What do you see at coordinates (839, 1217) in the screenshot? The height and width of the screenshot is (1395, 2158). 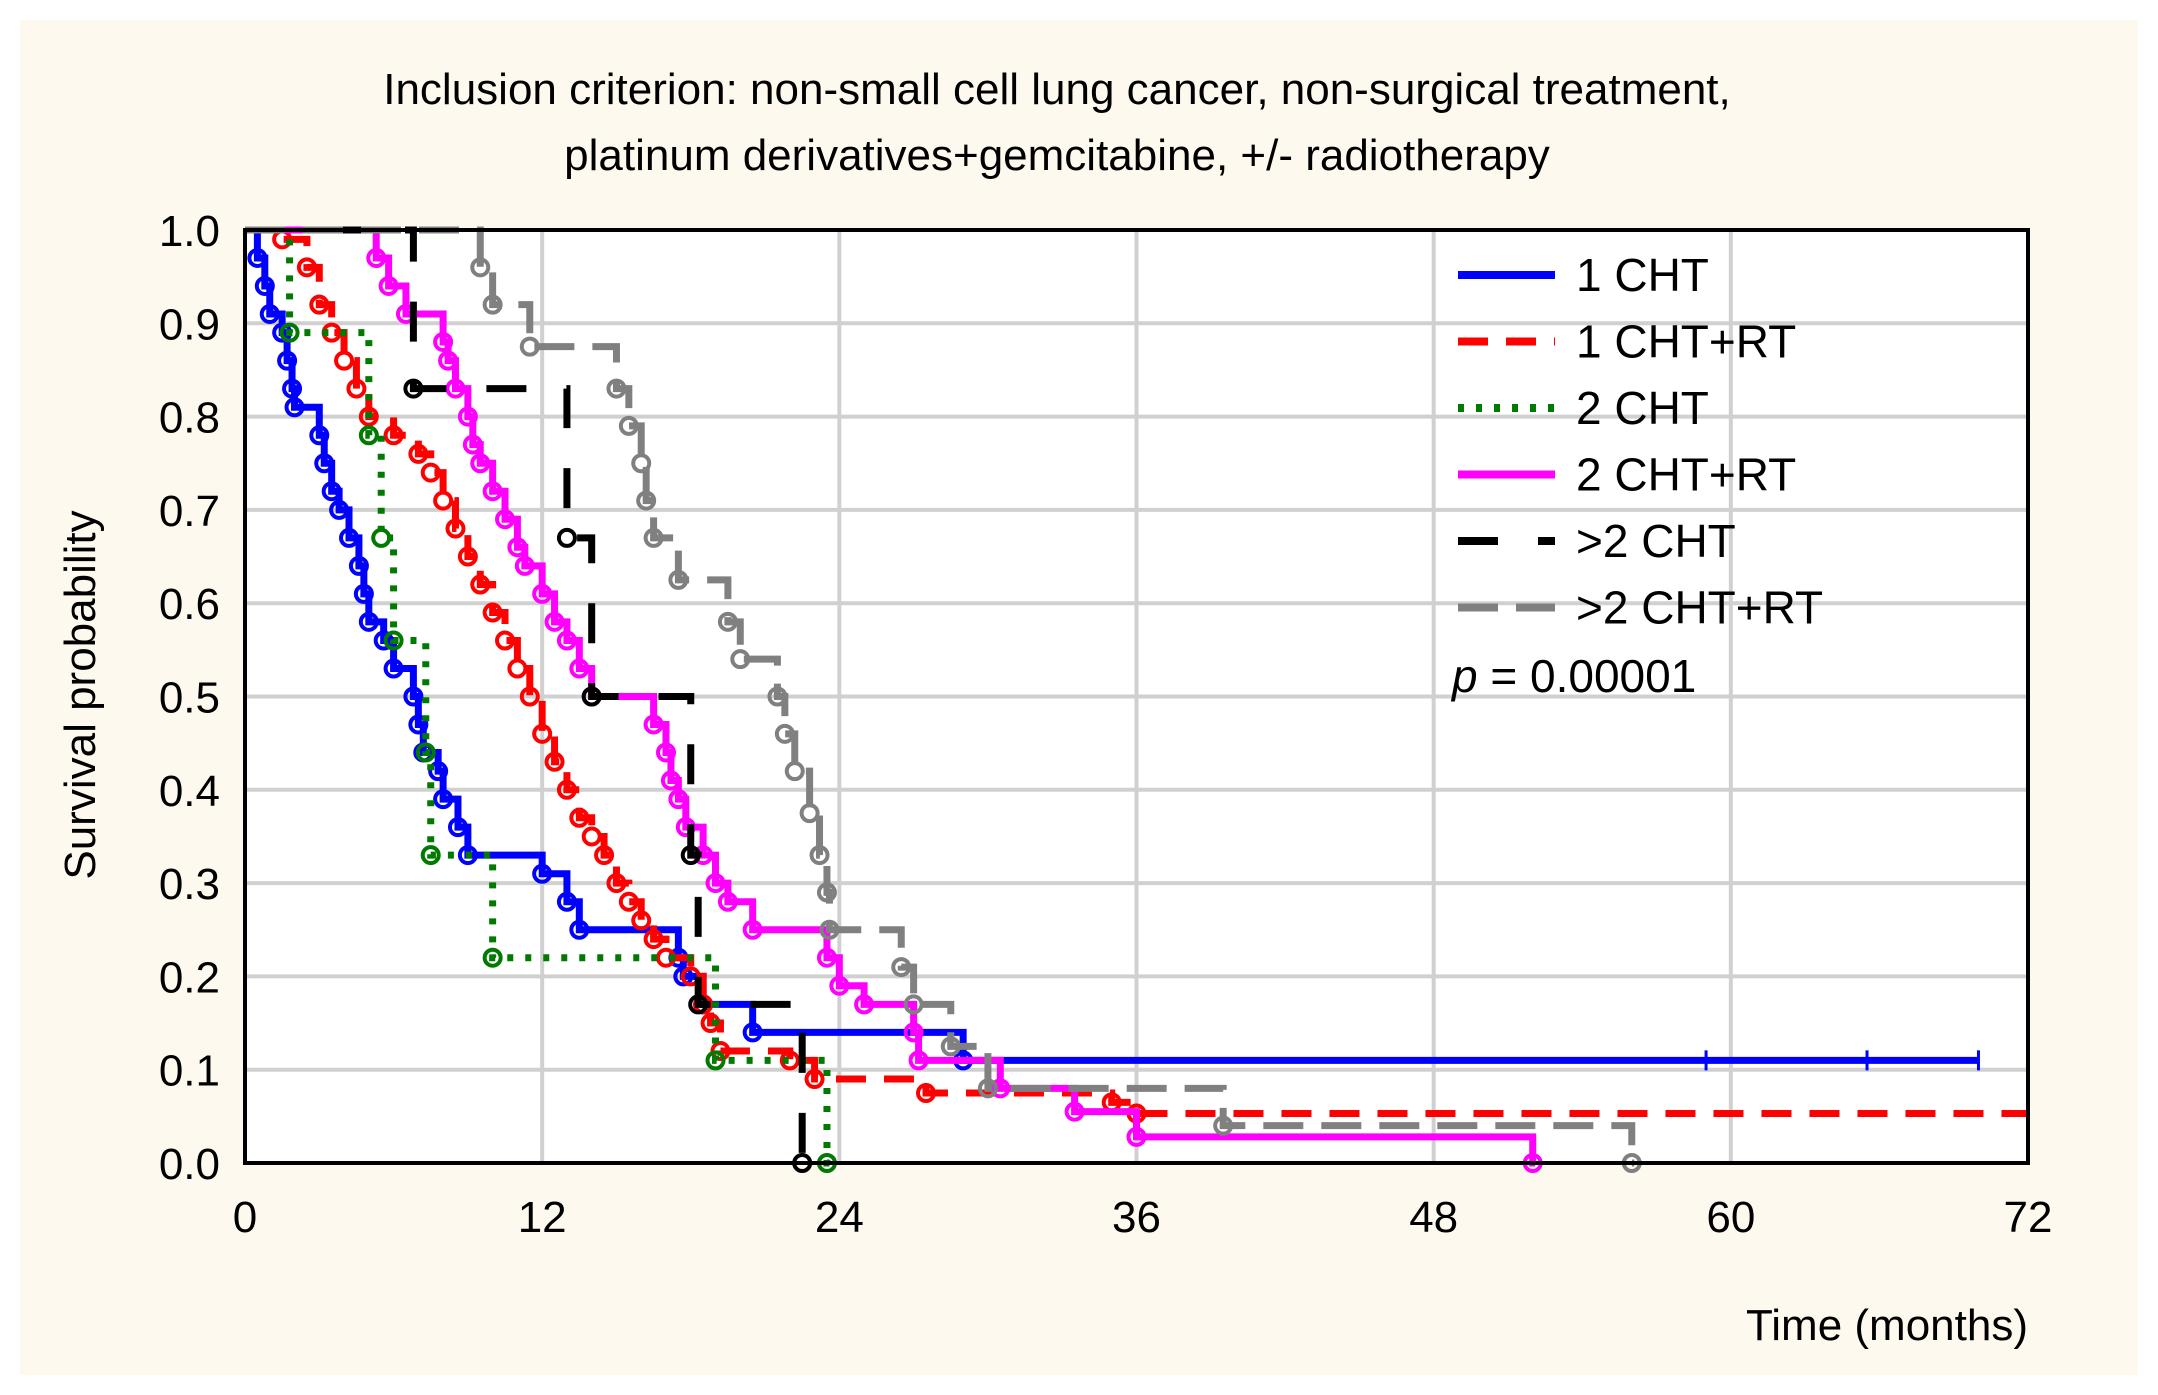 I see `x-tick-label: 24` at bounding box center [839, 1217].